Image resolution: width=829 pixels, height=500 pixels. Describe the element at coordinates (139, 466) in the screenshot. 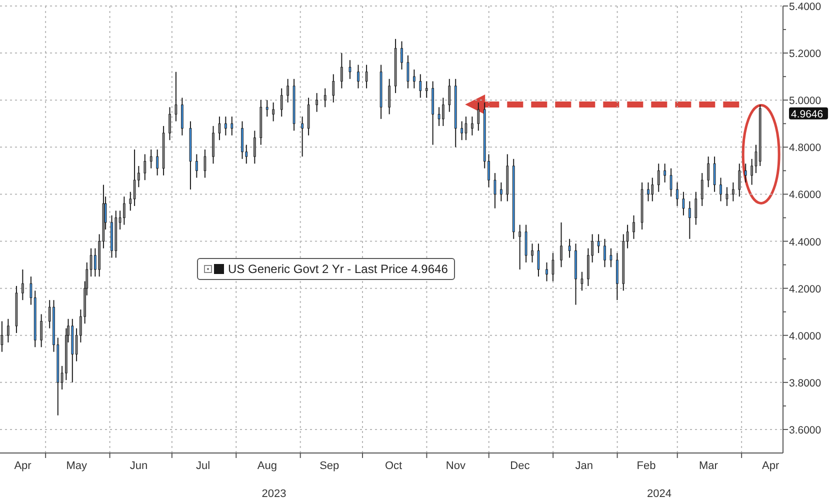

I see `x-tick-label: Jun` at that location.